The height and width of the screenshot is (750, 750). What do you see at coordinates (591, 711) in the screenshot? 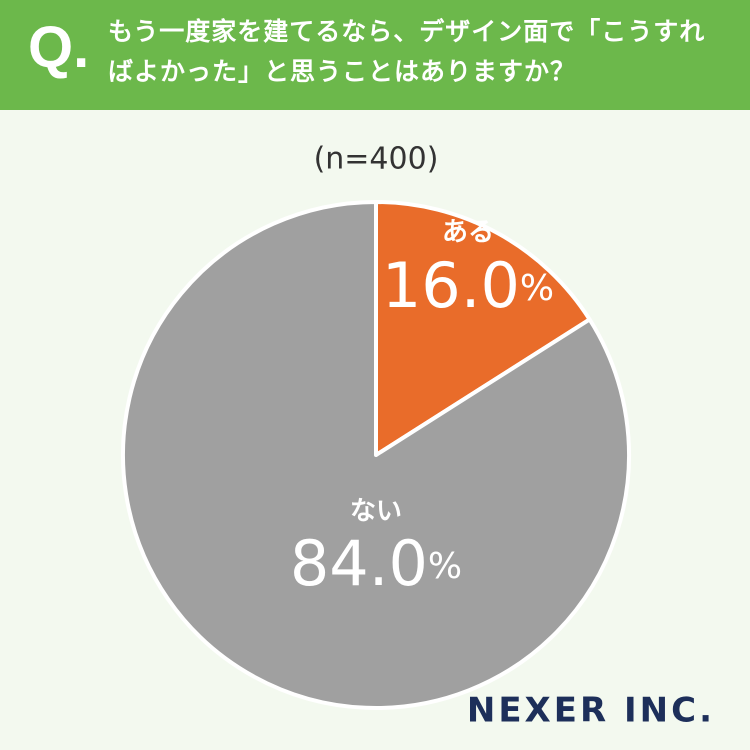
I see `logo: NEXER INC.` at bounding box center [591, 711].